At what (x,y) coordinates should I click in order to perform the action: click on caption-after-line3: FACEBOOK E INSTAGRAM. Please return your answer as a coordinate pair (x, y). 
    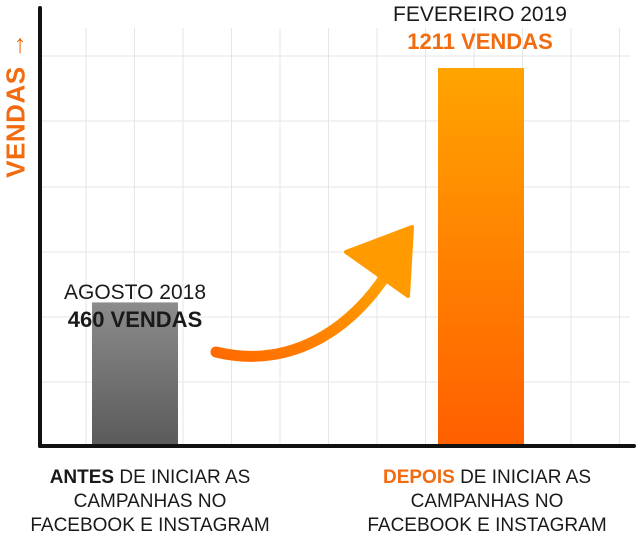
    Looking at the image, I should click on (487, 525).